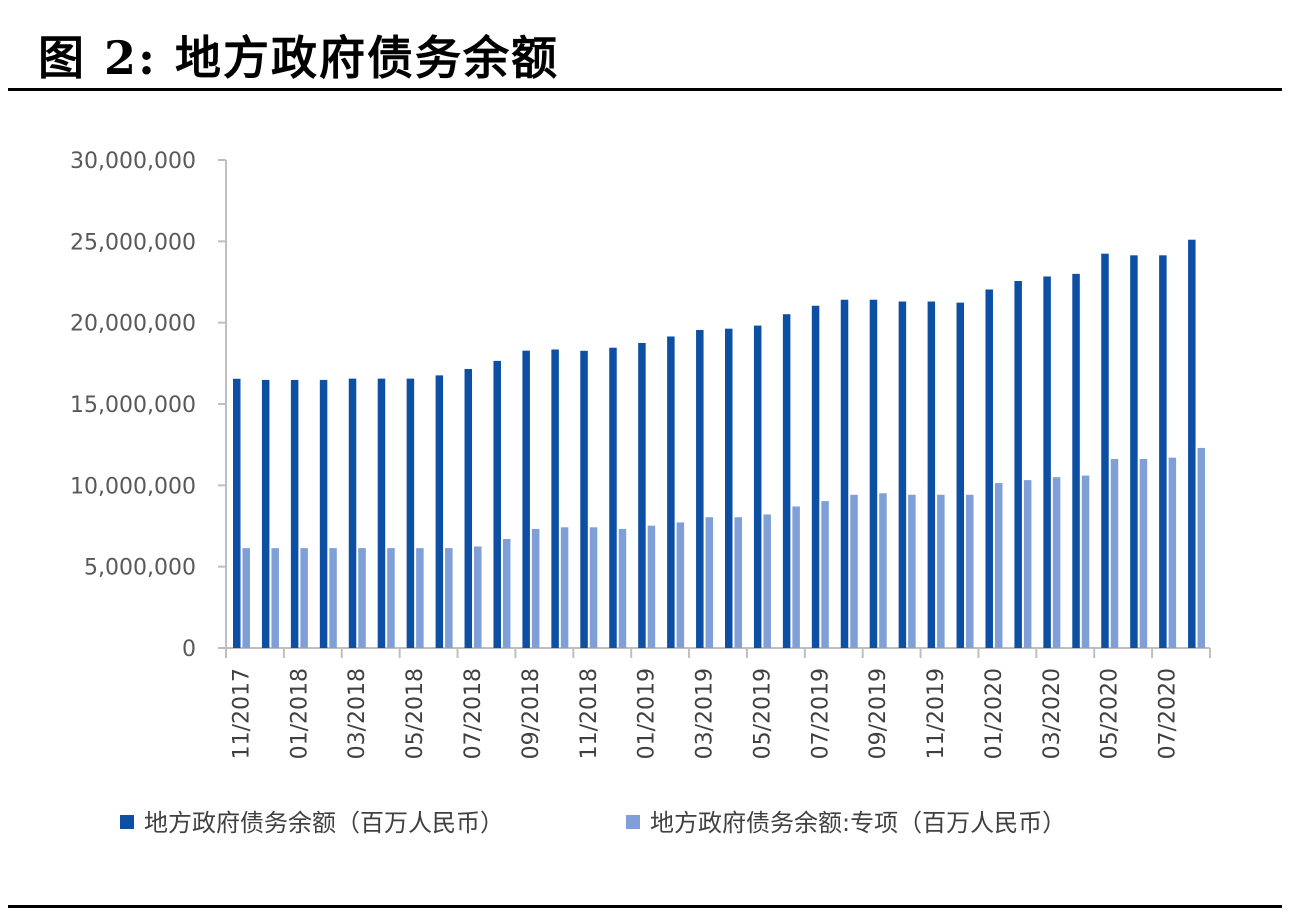  What do you see at coordinates (324, 823) in the screenshot?
I see `legend-label: 地方政府债务余额（百万人民币）` at bounding box center [324, 823].